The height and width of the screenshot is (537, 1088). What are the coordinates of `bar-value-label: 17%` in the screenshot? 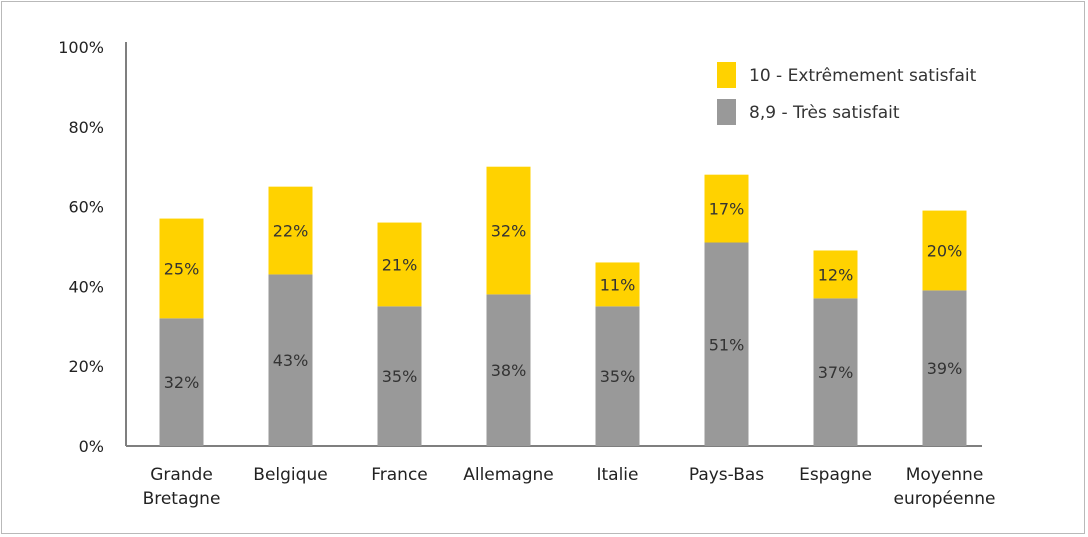 It's located at (727, 209).